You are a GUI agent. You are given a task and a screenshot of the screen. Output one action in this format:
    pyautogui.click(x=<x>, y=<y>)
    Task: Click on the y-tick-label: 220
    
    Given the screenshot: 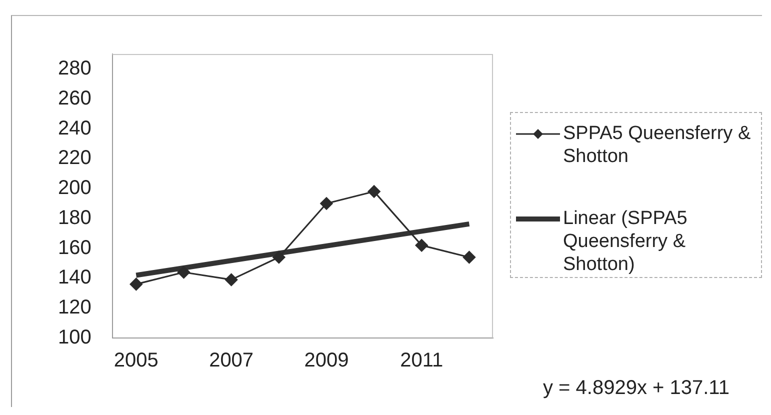 What is the action you would take?
    pyautogui.click(x=75, y=158)
    